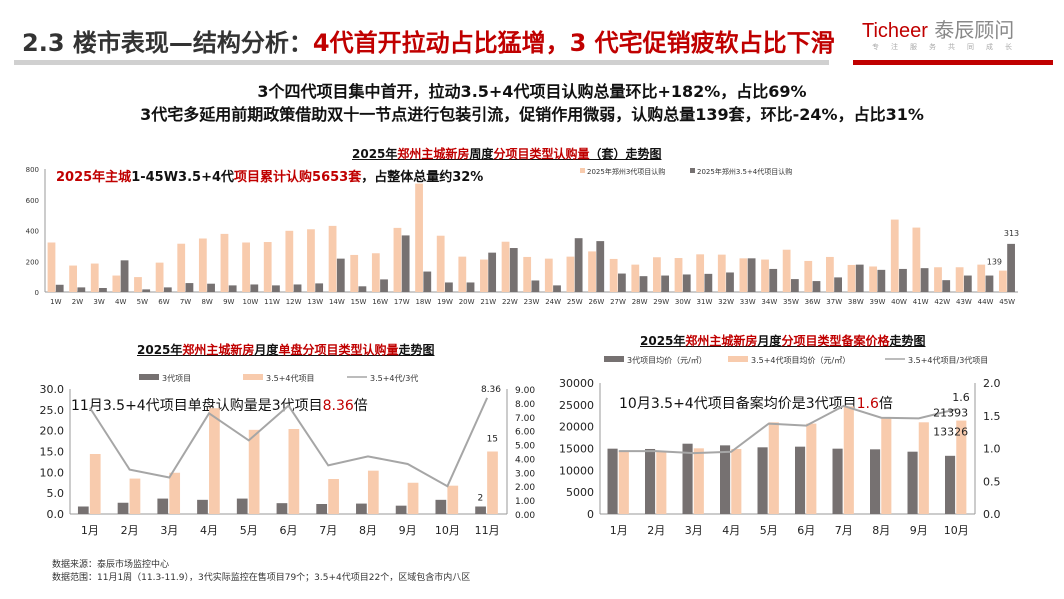 The image size is (1064, 599). Describe the element at coordinates (328, 530) in the screenshot. I see `x-tick-label: 7月` at that location.